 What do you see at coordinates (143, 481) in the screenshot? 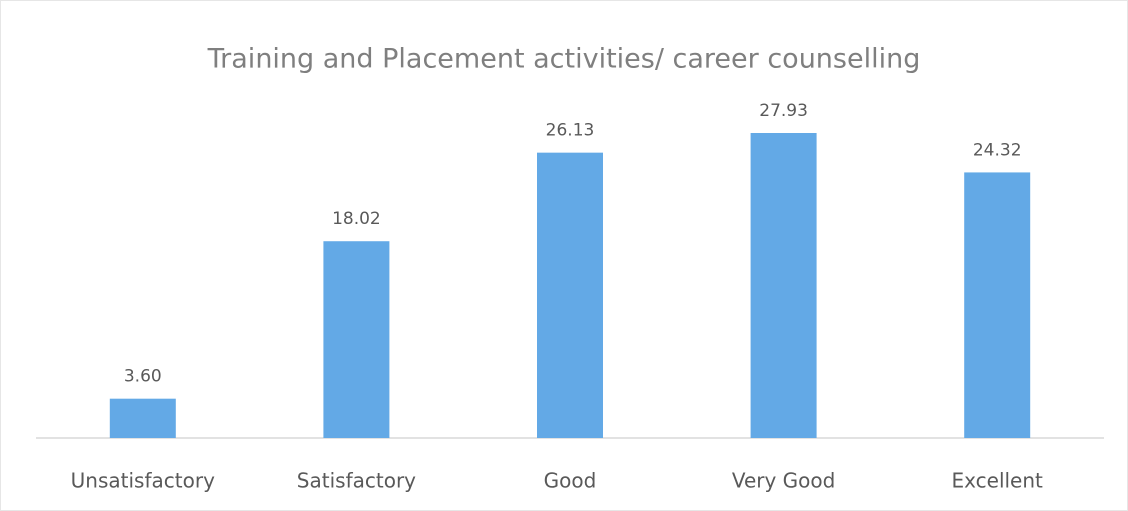
I see `x-tick-label: Unsatisfactory` at bounding box center [143, 481].